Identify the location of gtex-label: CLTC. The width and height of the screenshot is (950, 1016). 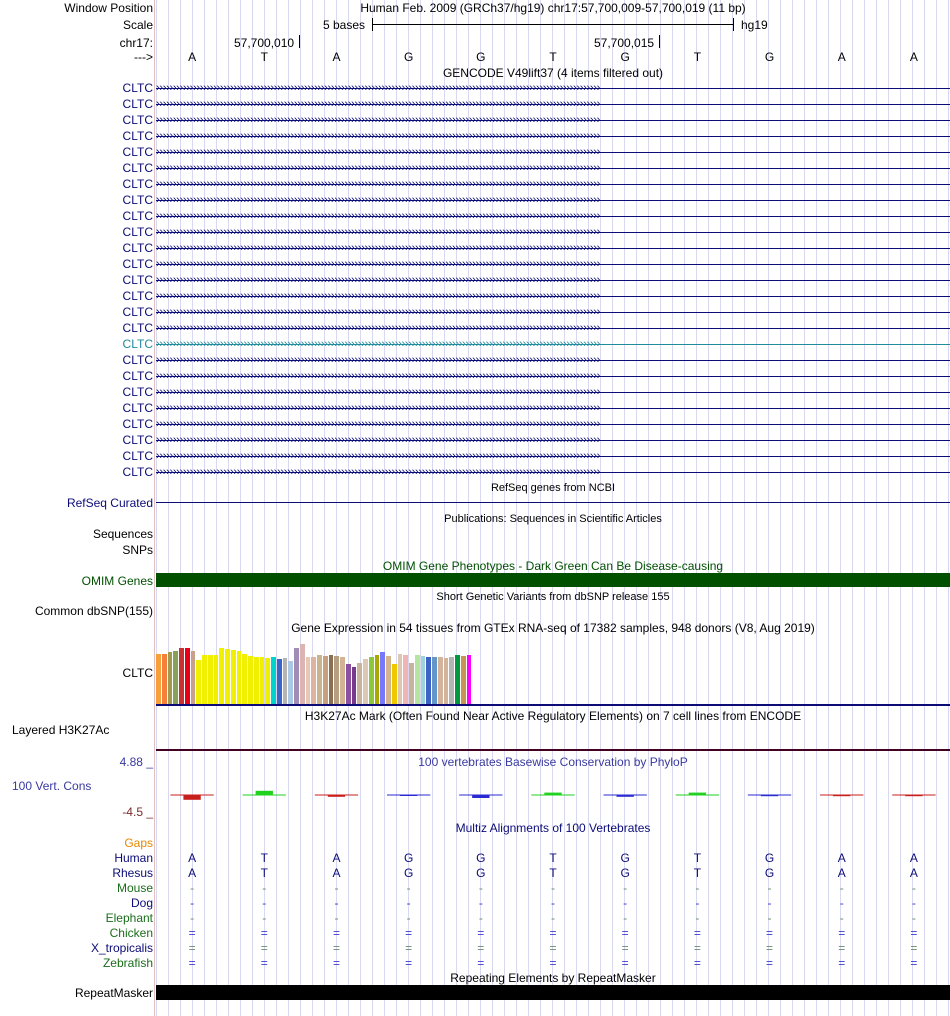
(137, 673).